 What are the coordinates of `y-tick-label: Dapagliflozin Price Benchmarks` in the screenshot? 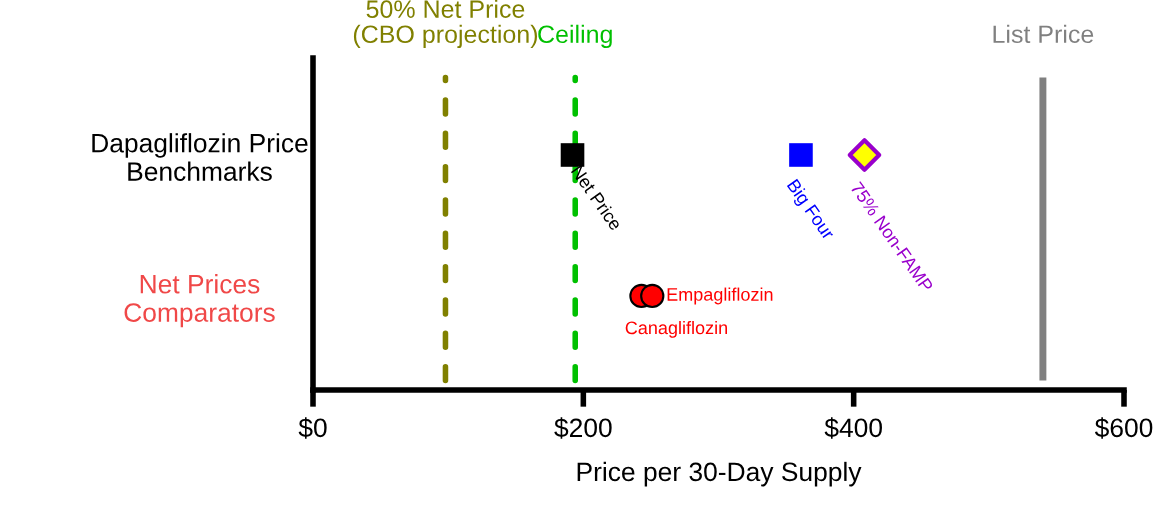 It's located at (200, 157).